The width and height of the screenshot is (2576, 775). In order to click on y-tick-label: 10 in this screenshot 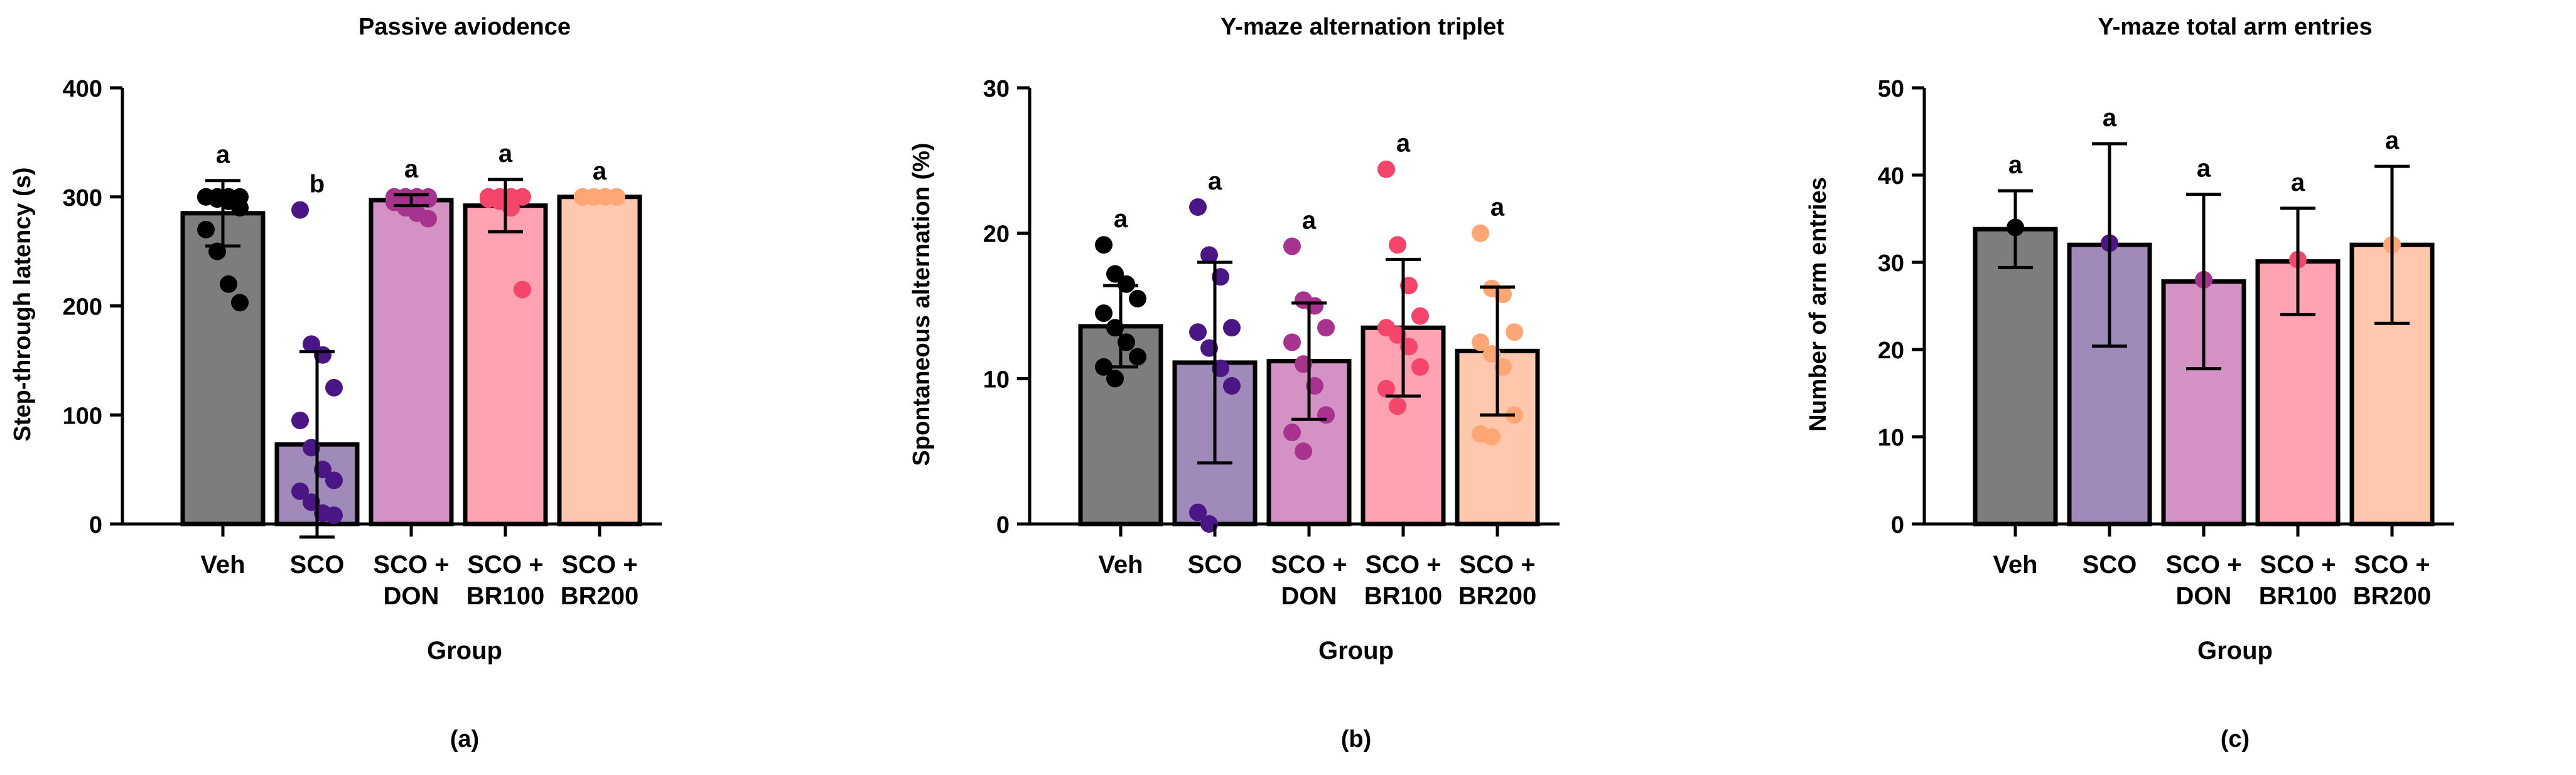, I will do `click(1891, 438)`.